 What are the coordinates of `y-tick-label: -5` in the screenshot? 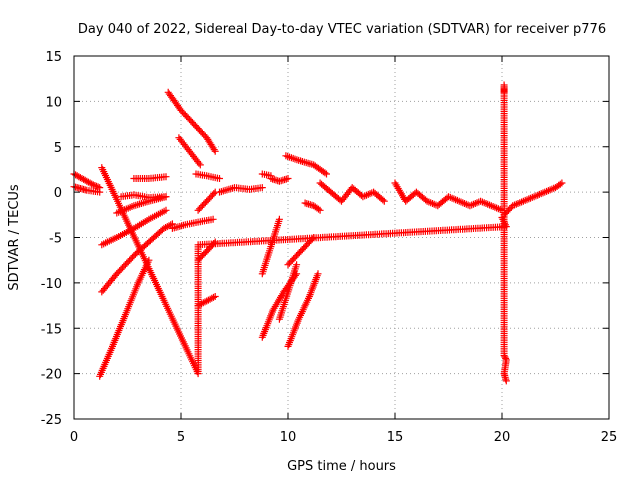 It's located at (55, 239).